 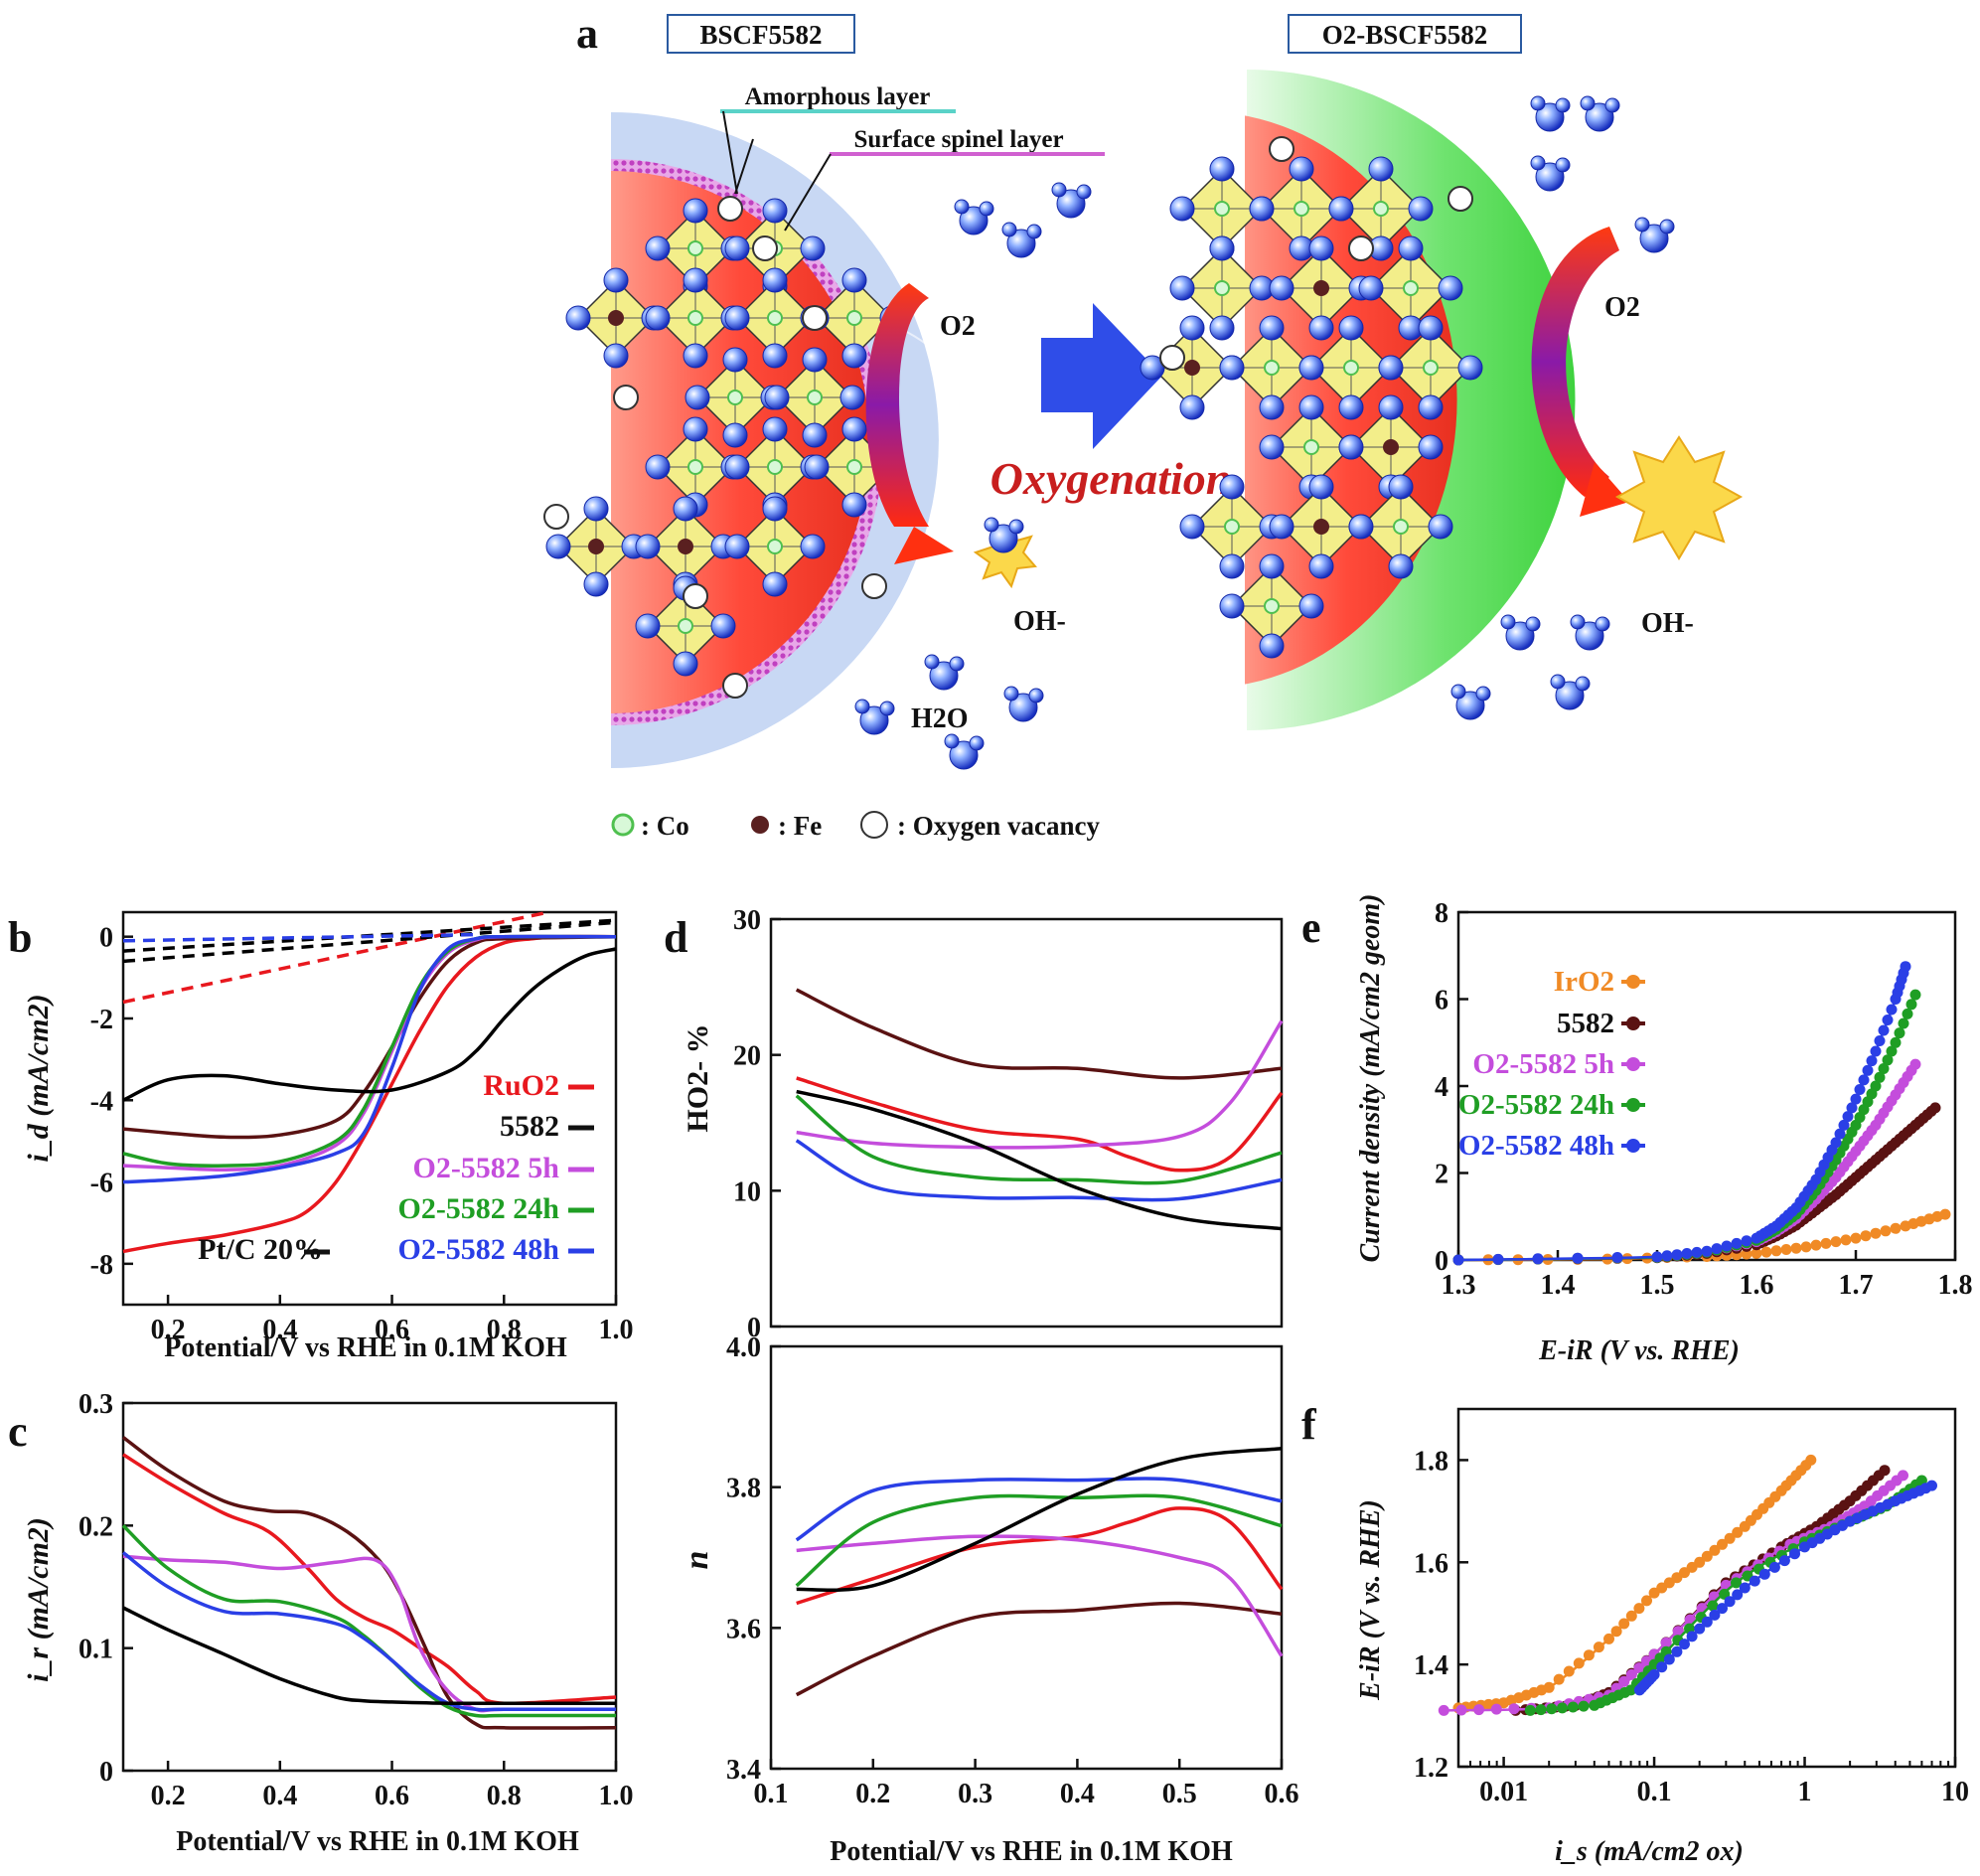 What do you see at coordinates (676, 938) in the screenshot?
I see `panel-label-d: d` at bounding box center [676, 938].